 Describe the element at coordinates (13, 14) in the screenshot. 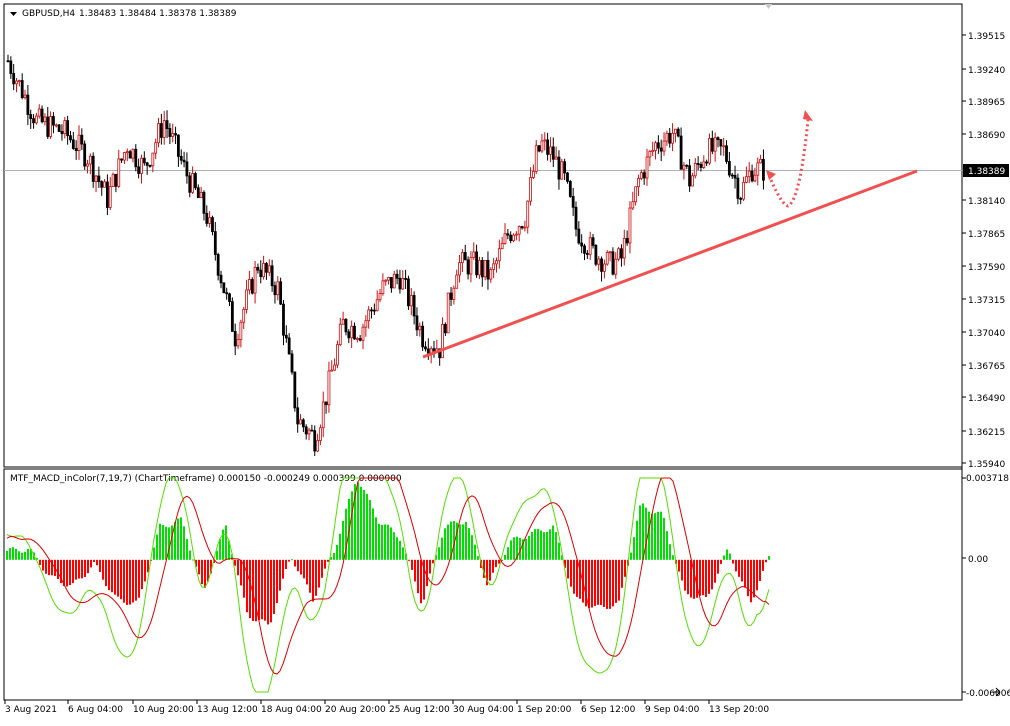

I see `symbol-menu-icon` at that location.